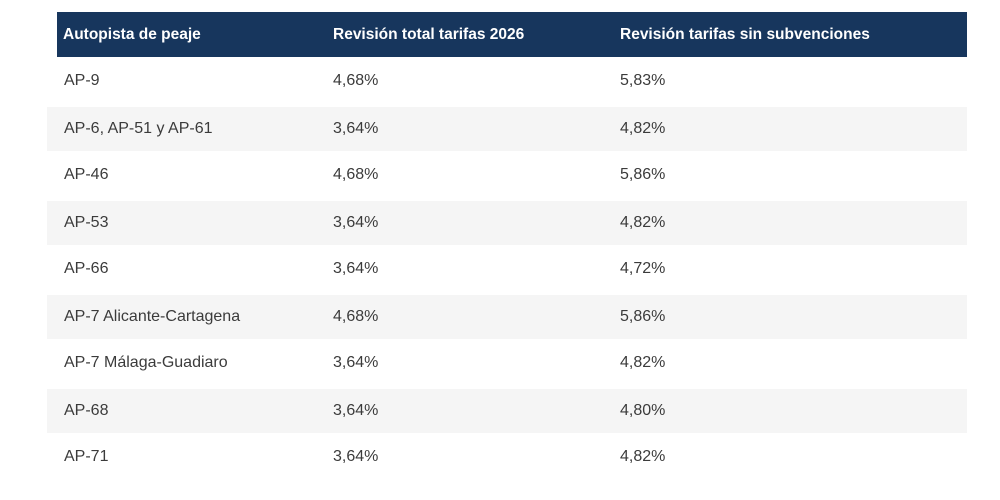 The height and width of the screenshot is (500, 1000). I want to click on table-row: AP-46 4,68% 5,86%, so click(507, 174).